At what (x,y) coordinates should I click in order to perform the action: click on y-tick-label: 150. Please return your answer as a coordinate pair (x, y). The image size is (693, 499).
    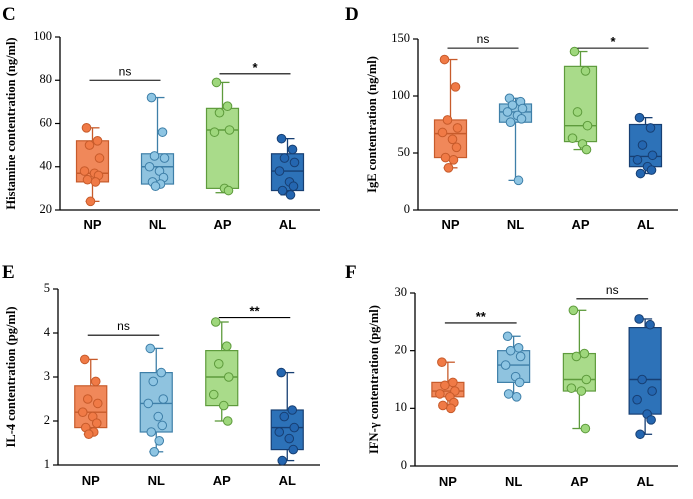
    Looking at the image, I should click on (400, 38).